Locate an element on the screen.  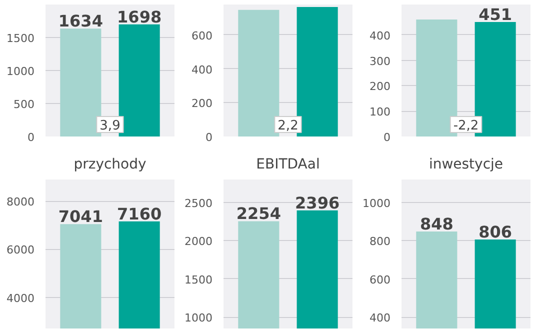
y-tick-label: 8000 is located at coordinates (20, 202).